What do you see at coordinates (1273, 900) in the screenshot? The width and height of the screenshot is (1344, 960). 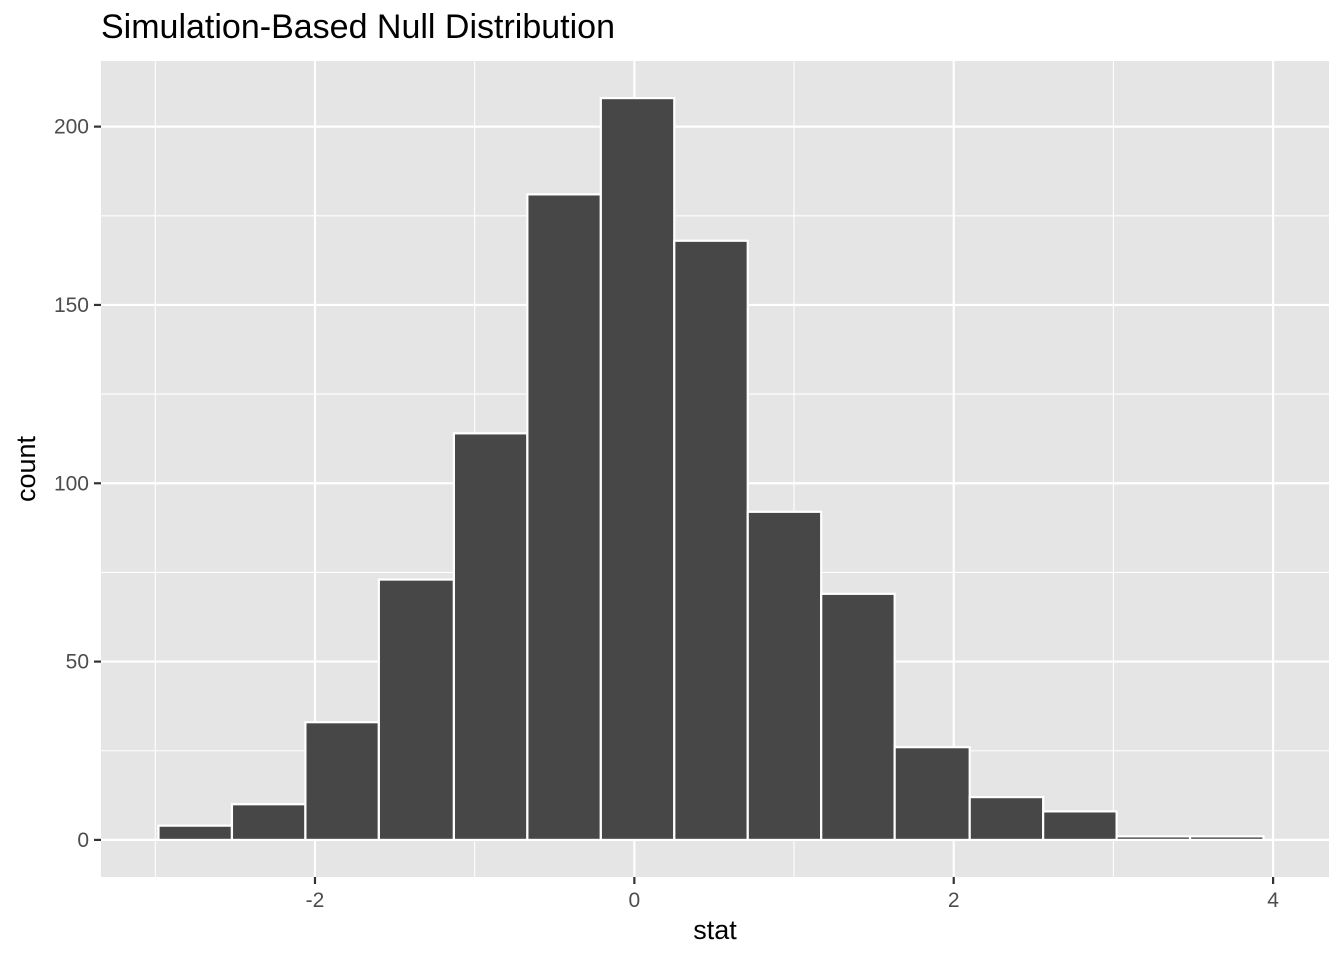 I see `x-tick-label: 4` at bounding box center [1273, 900].